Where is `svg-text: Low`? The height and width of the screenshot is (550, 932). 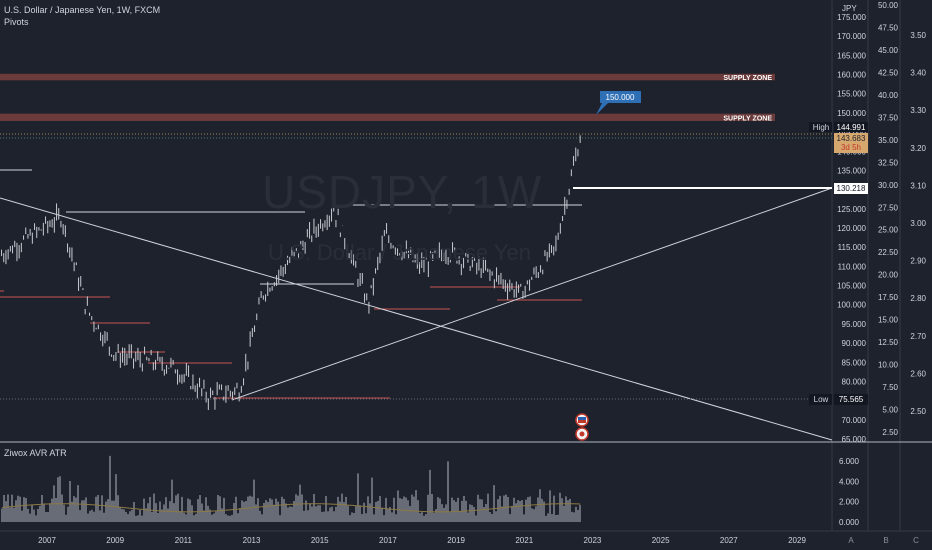 svg-text: Low is located at coordinates (821, 399).